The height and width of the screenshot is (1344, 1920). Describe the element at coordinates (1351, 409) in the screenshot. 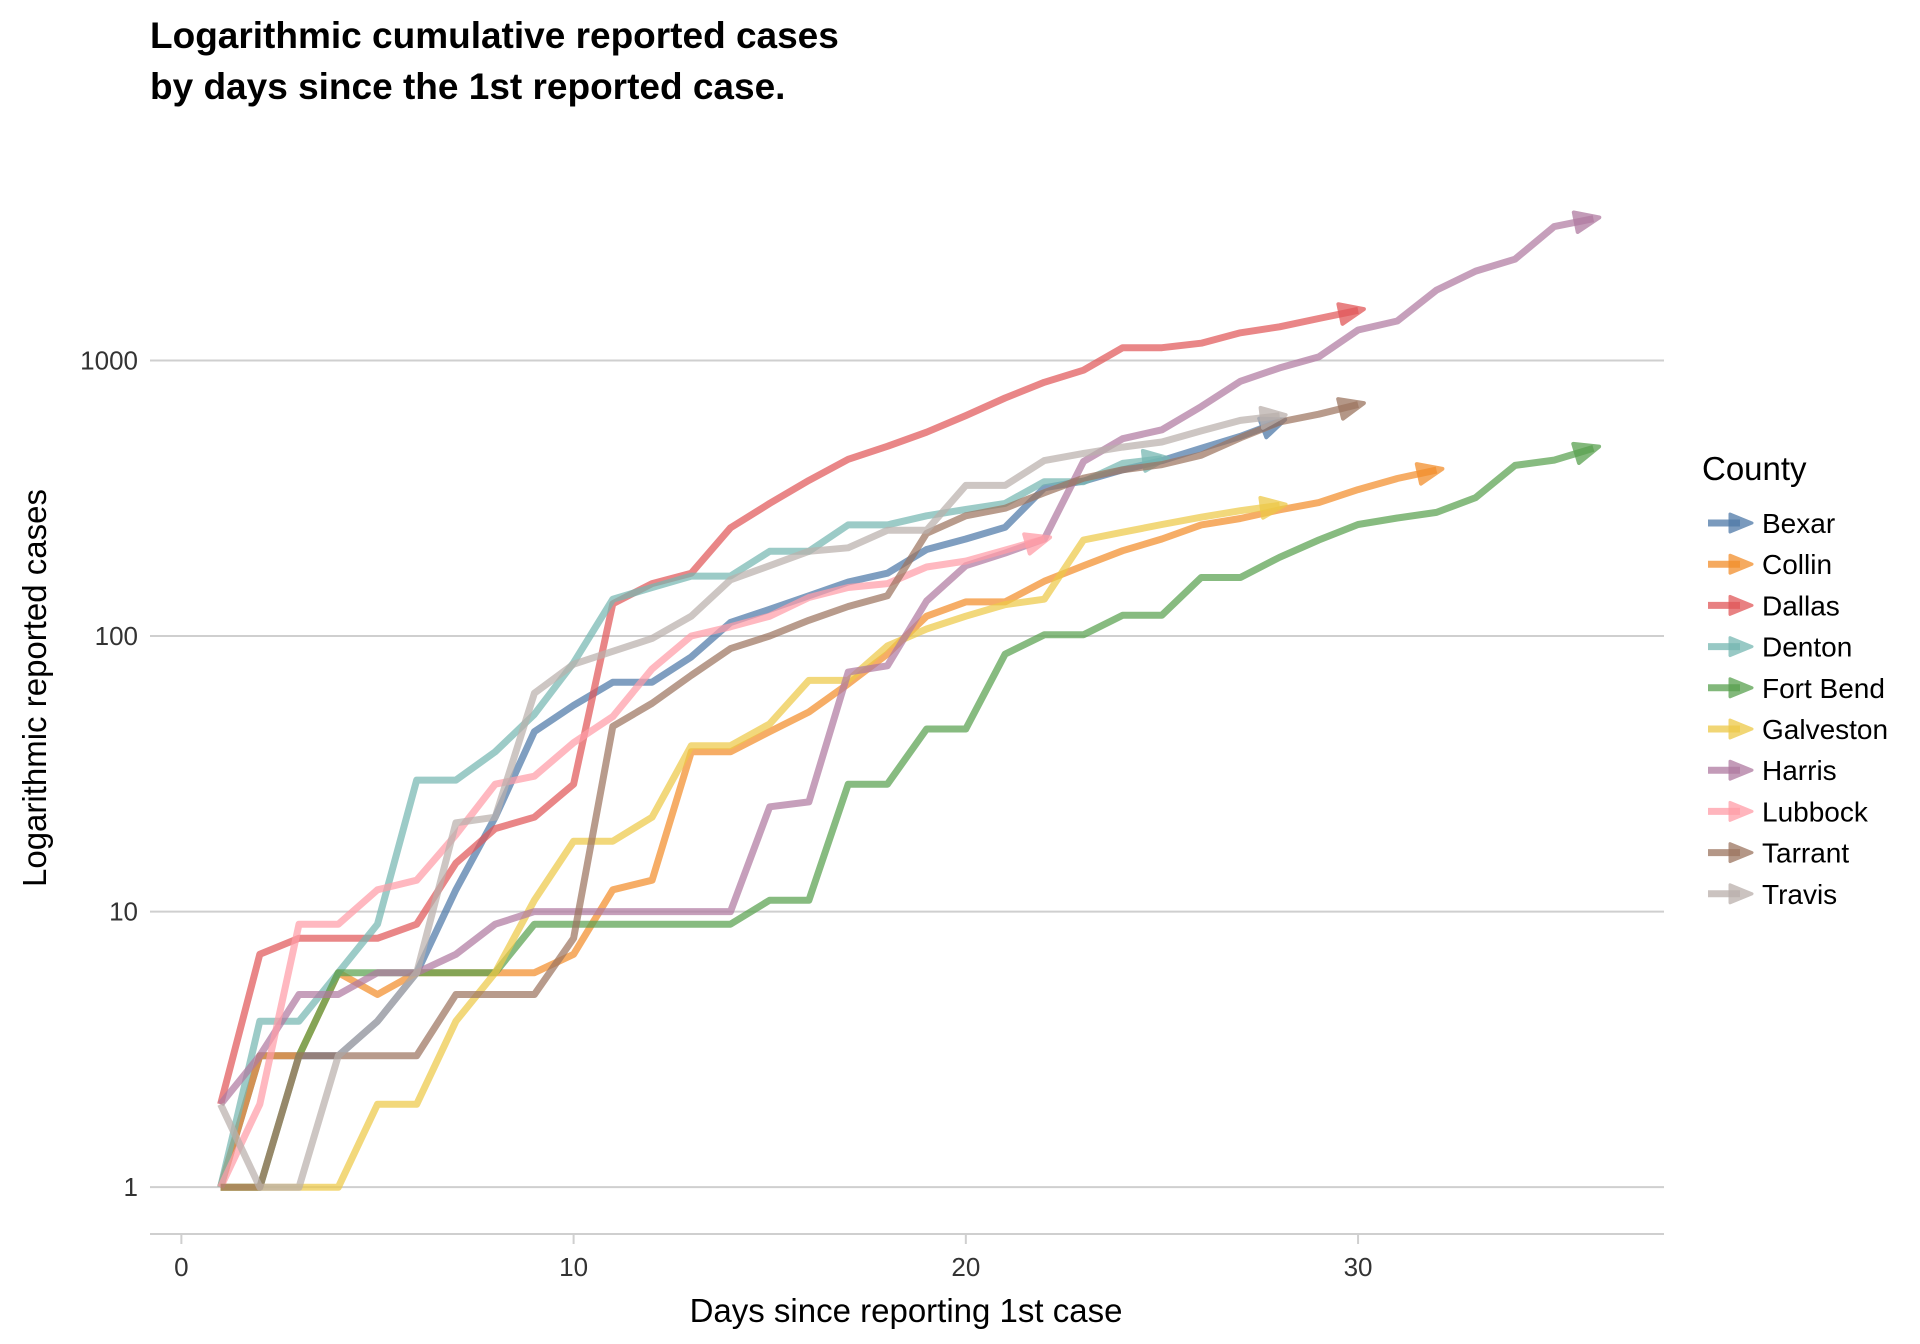

I see `series-arrow-tarrant` at that location.